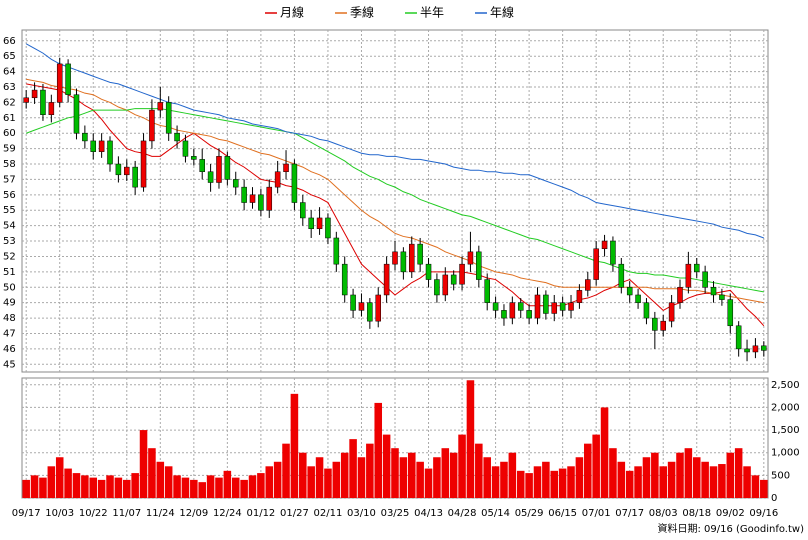  Describe the element at coordinates (362, 12) in the screenshot. I see `legend-label: 季線` at that location.